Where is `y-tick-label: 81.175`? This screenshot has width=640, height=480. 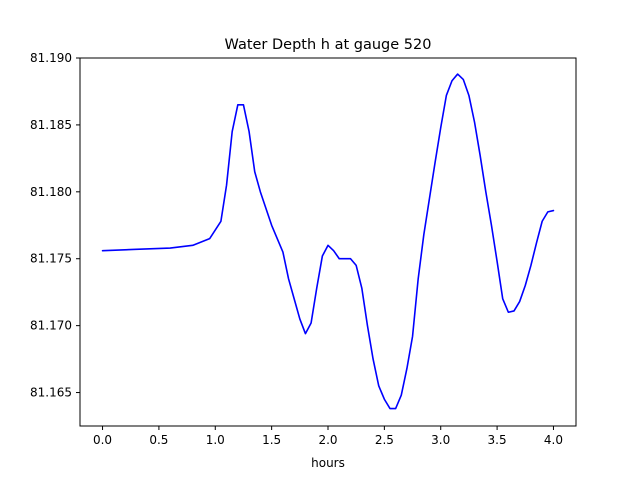
y-tick-label: 81.175 is located at coordinates (51, 259).